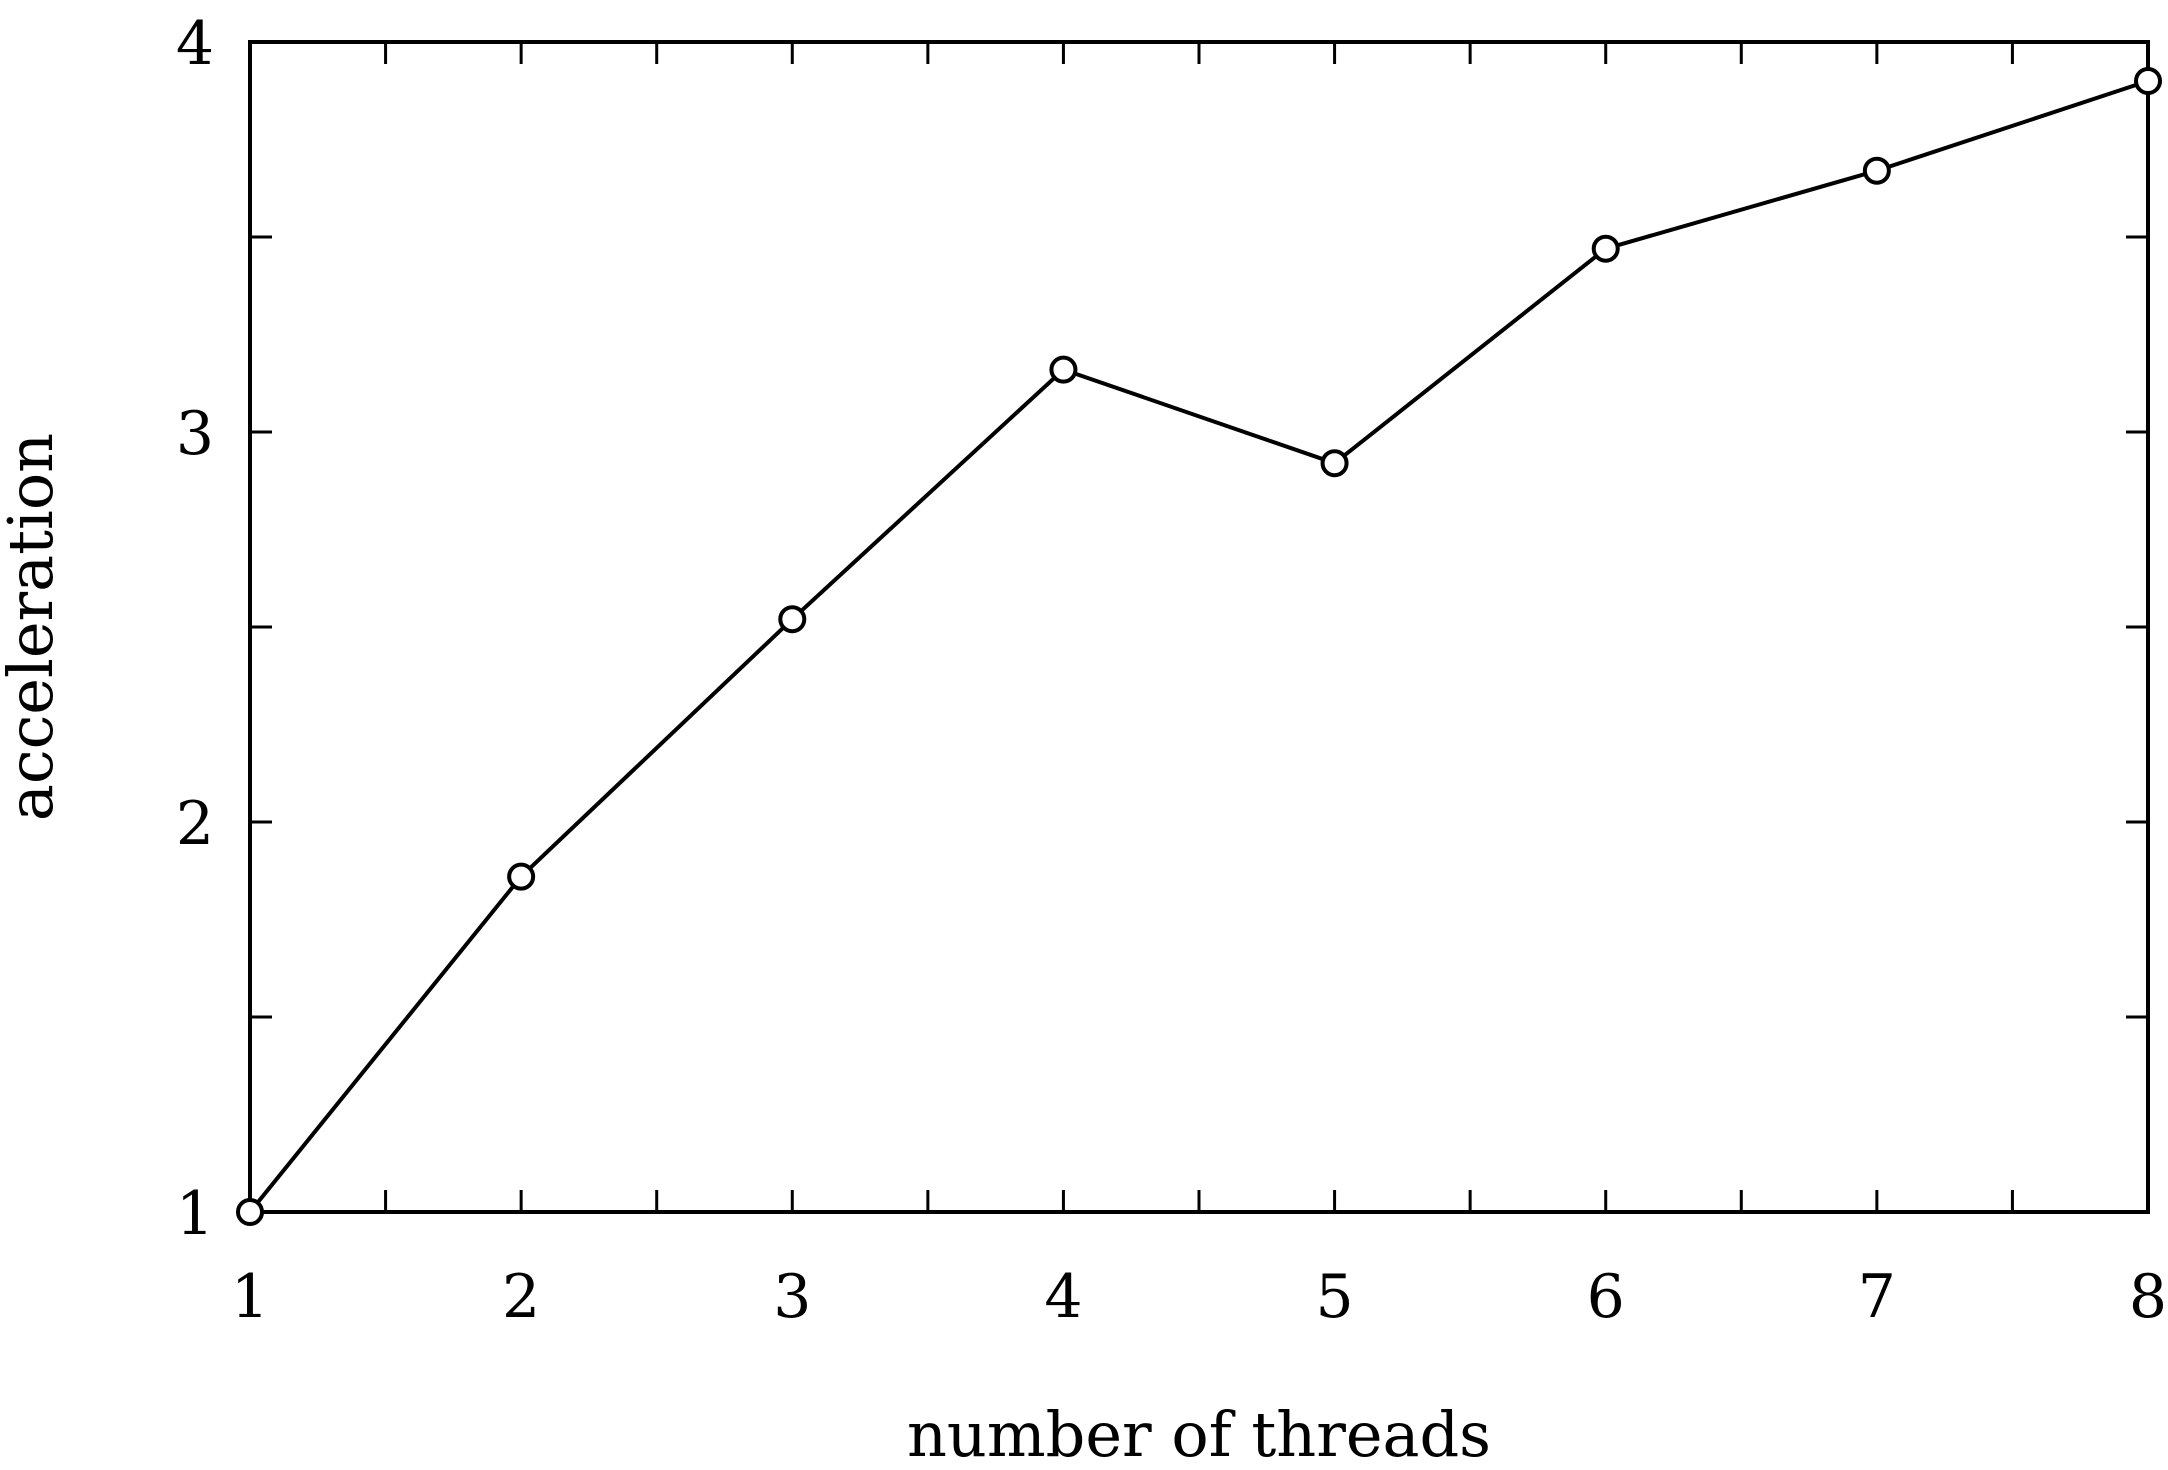 This screenshot has height=1470, width=2168. I want to click on x-axis-label: number of threads, so click(1199, 1434).